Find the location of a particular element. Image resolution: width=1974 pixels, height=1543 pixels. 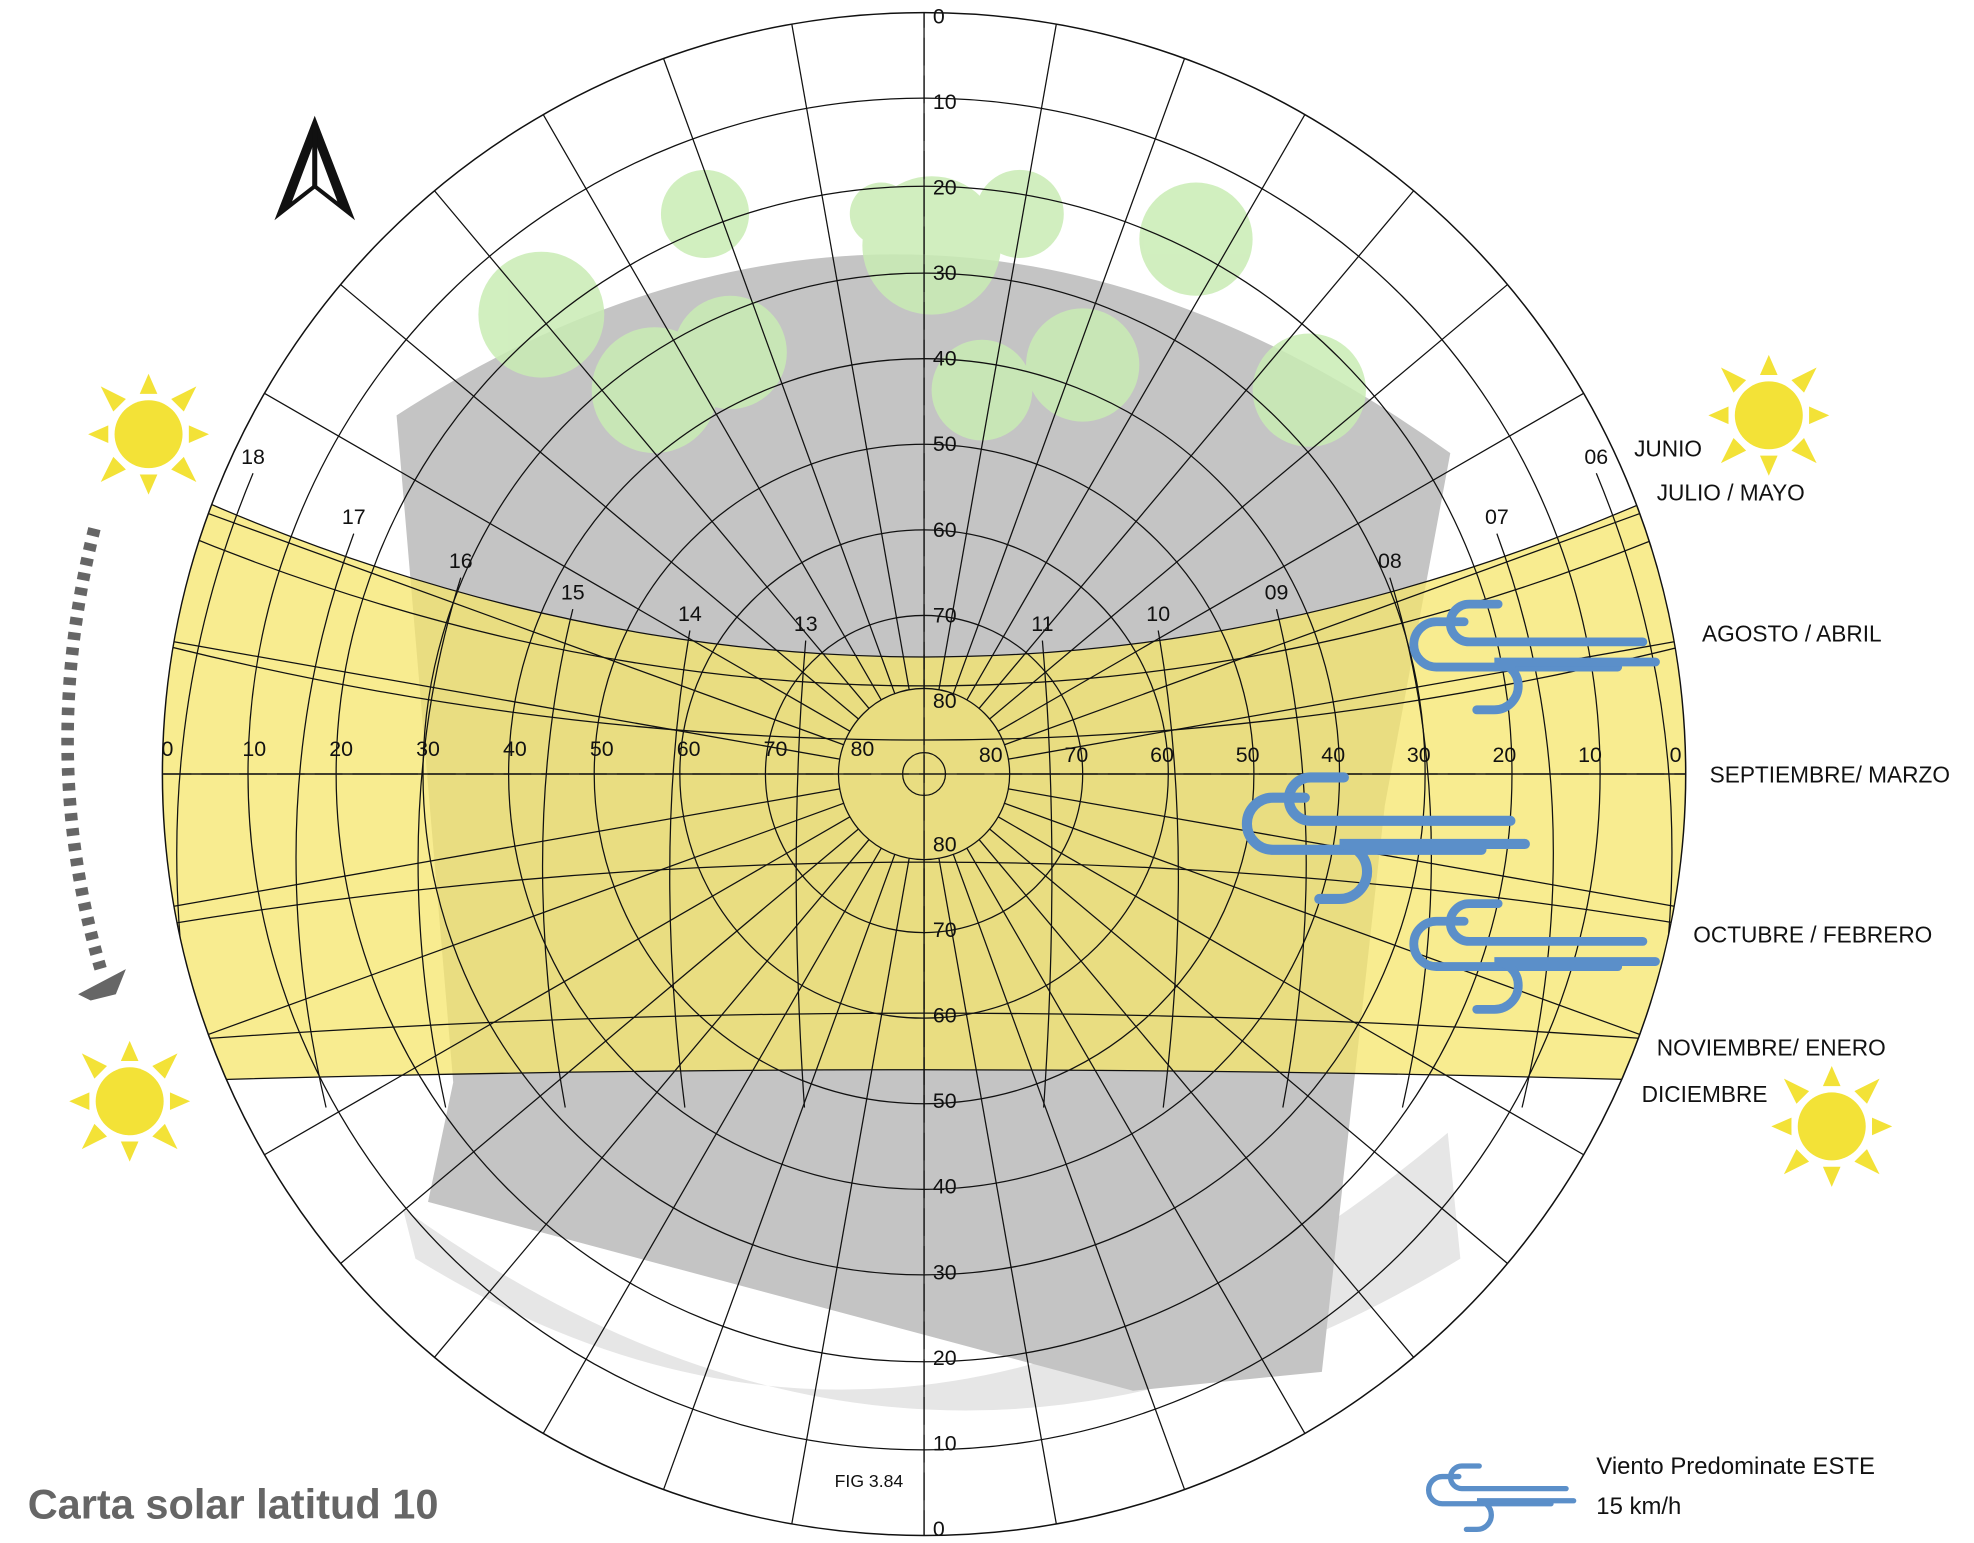

legend-label: Viento Predominate ESTE is located at coordinates (1735, 1466).